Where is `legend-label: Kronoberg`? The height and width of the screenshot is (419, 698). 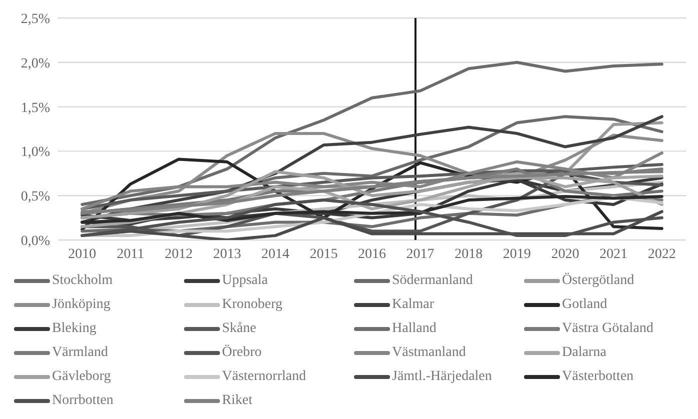
legend-label: Kronoberg is located at coordinates (252, 304).